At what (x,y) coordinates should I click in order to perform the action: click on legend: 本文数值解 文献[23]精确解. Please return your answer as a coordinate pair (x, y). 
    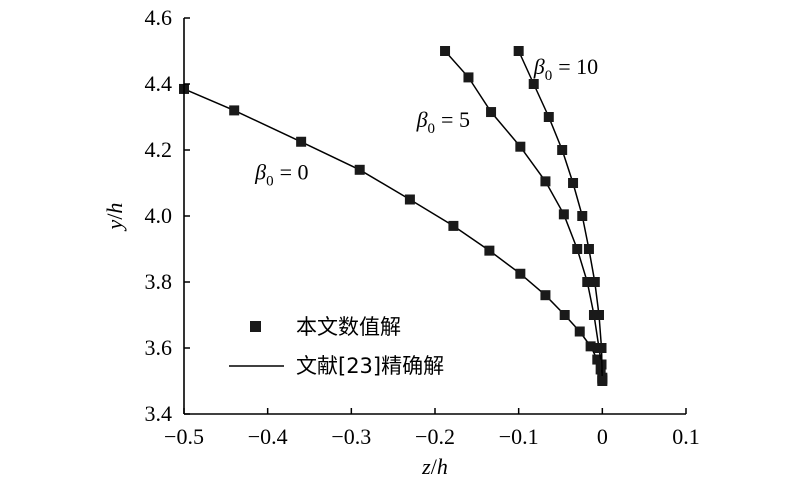
    Looking at the image, I should click on (336, 346).